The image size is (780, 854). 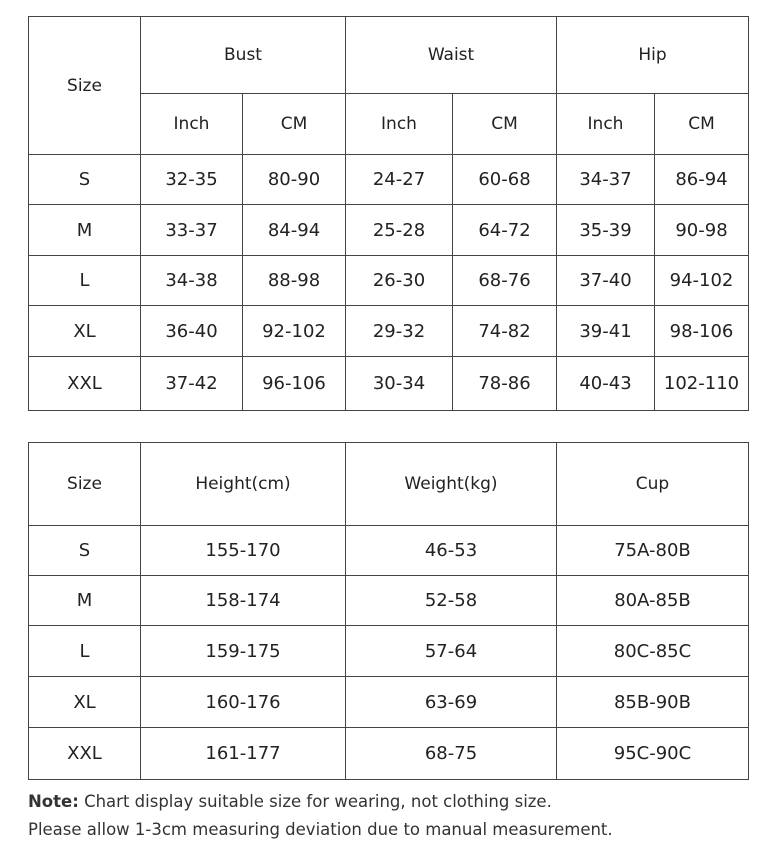 What do you see at coordinates (504, 280) in the screenshot?
I see `value-cell: 68-76` at bounding box center [504, 280].